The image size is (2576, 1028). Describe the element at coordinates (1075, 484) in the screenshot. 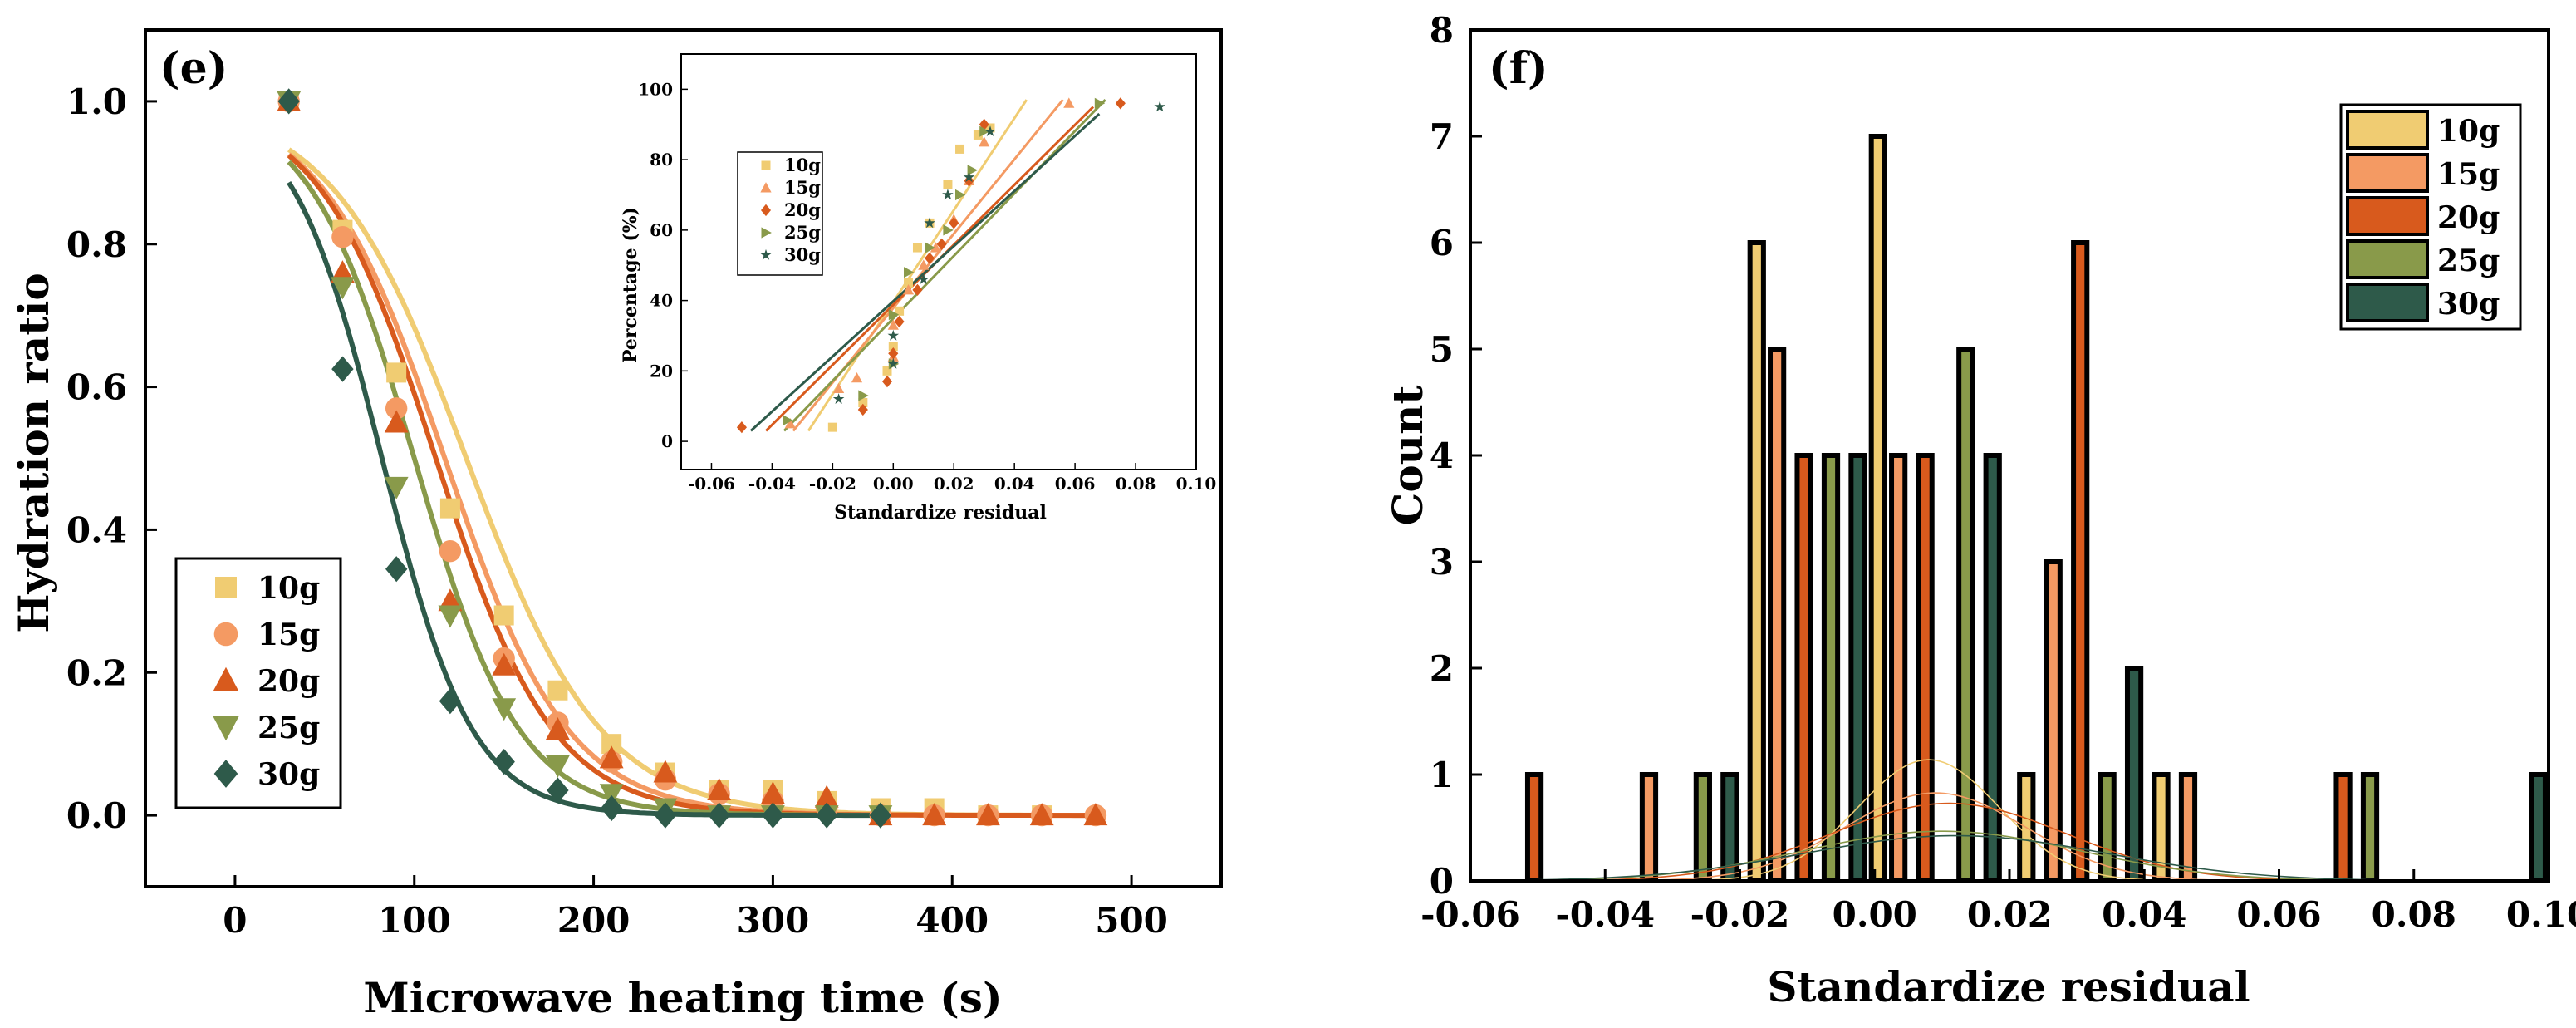

I see `inset-x-tick-label: 0.06` at that location.